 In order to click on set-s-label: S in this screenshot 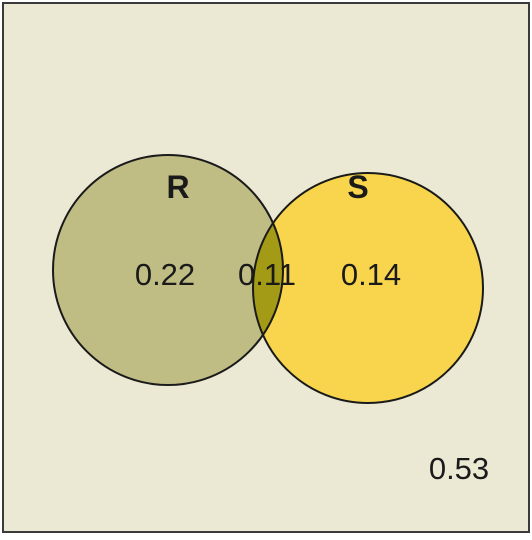, I will do `click(357, 187)`.